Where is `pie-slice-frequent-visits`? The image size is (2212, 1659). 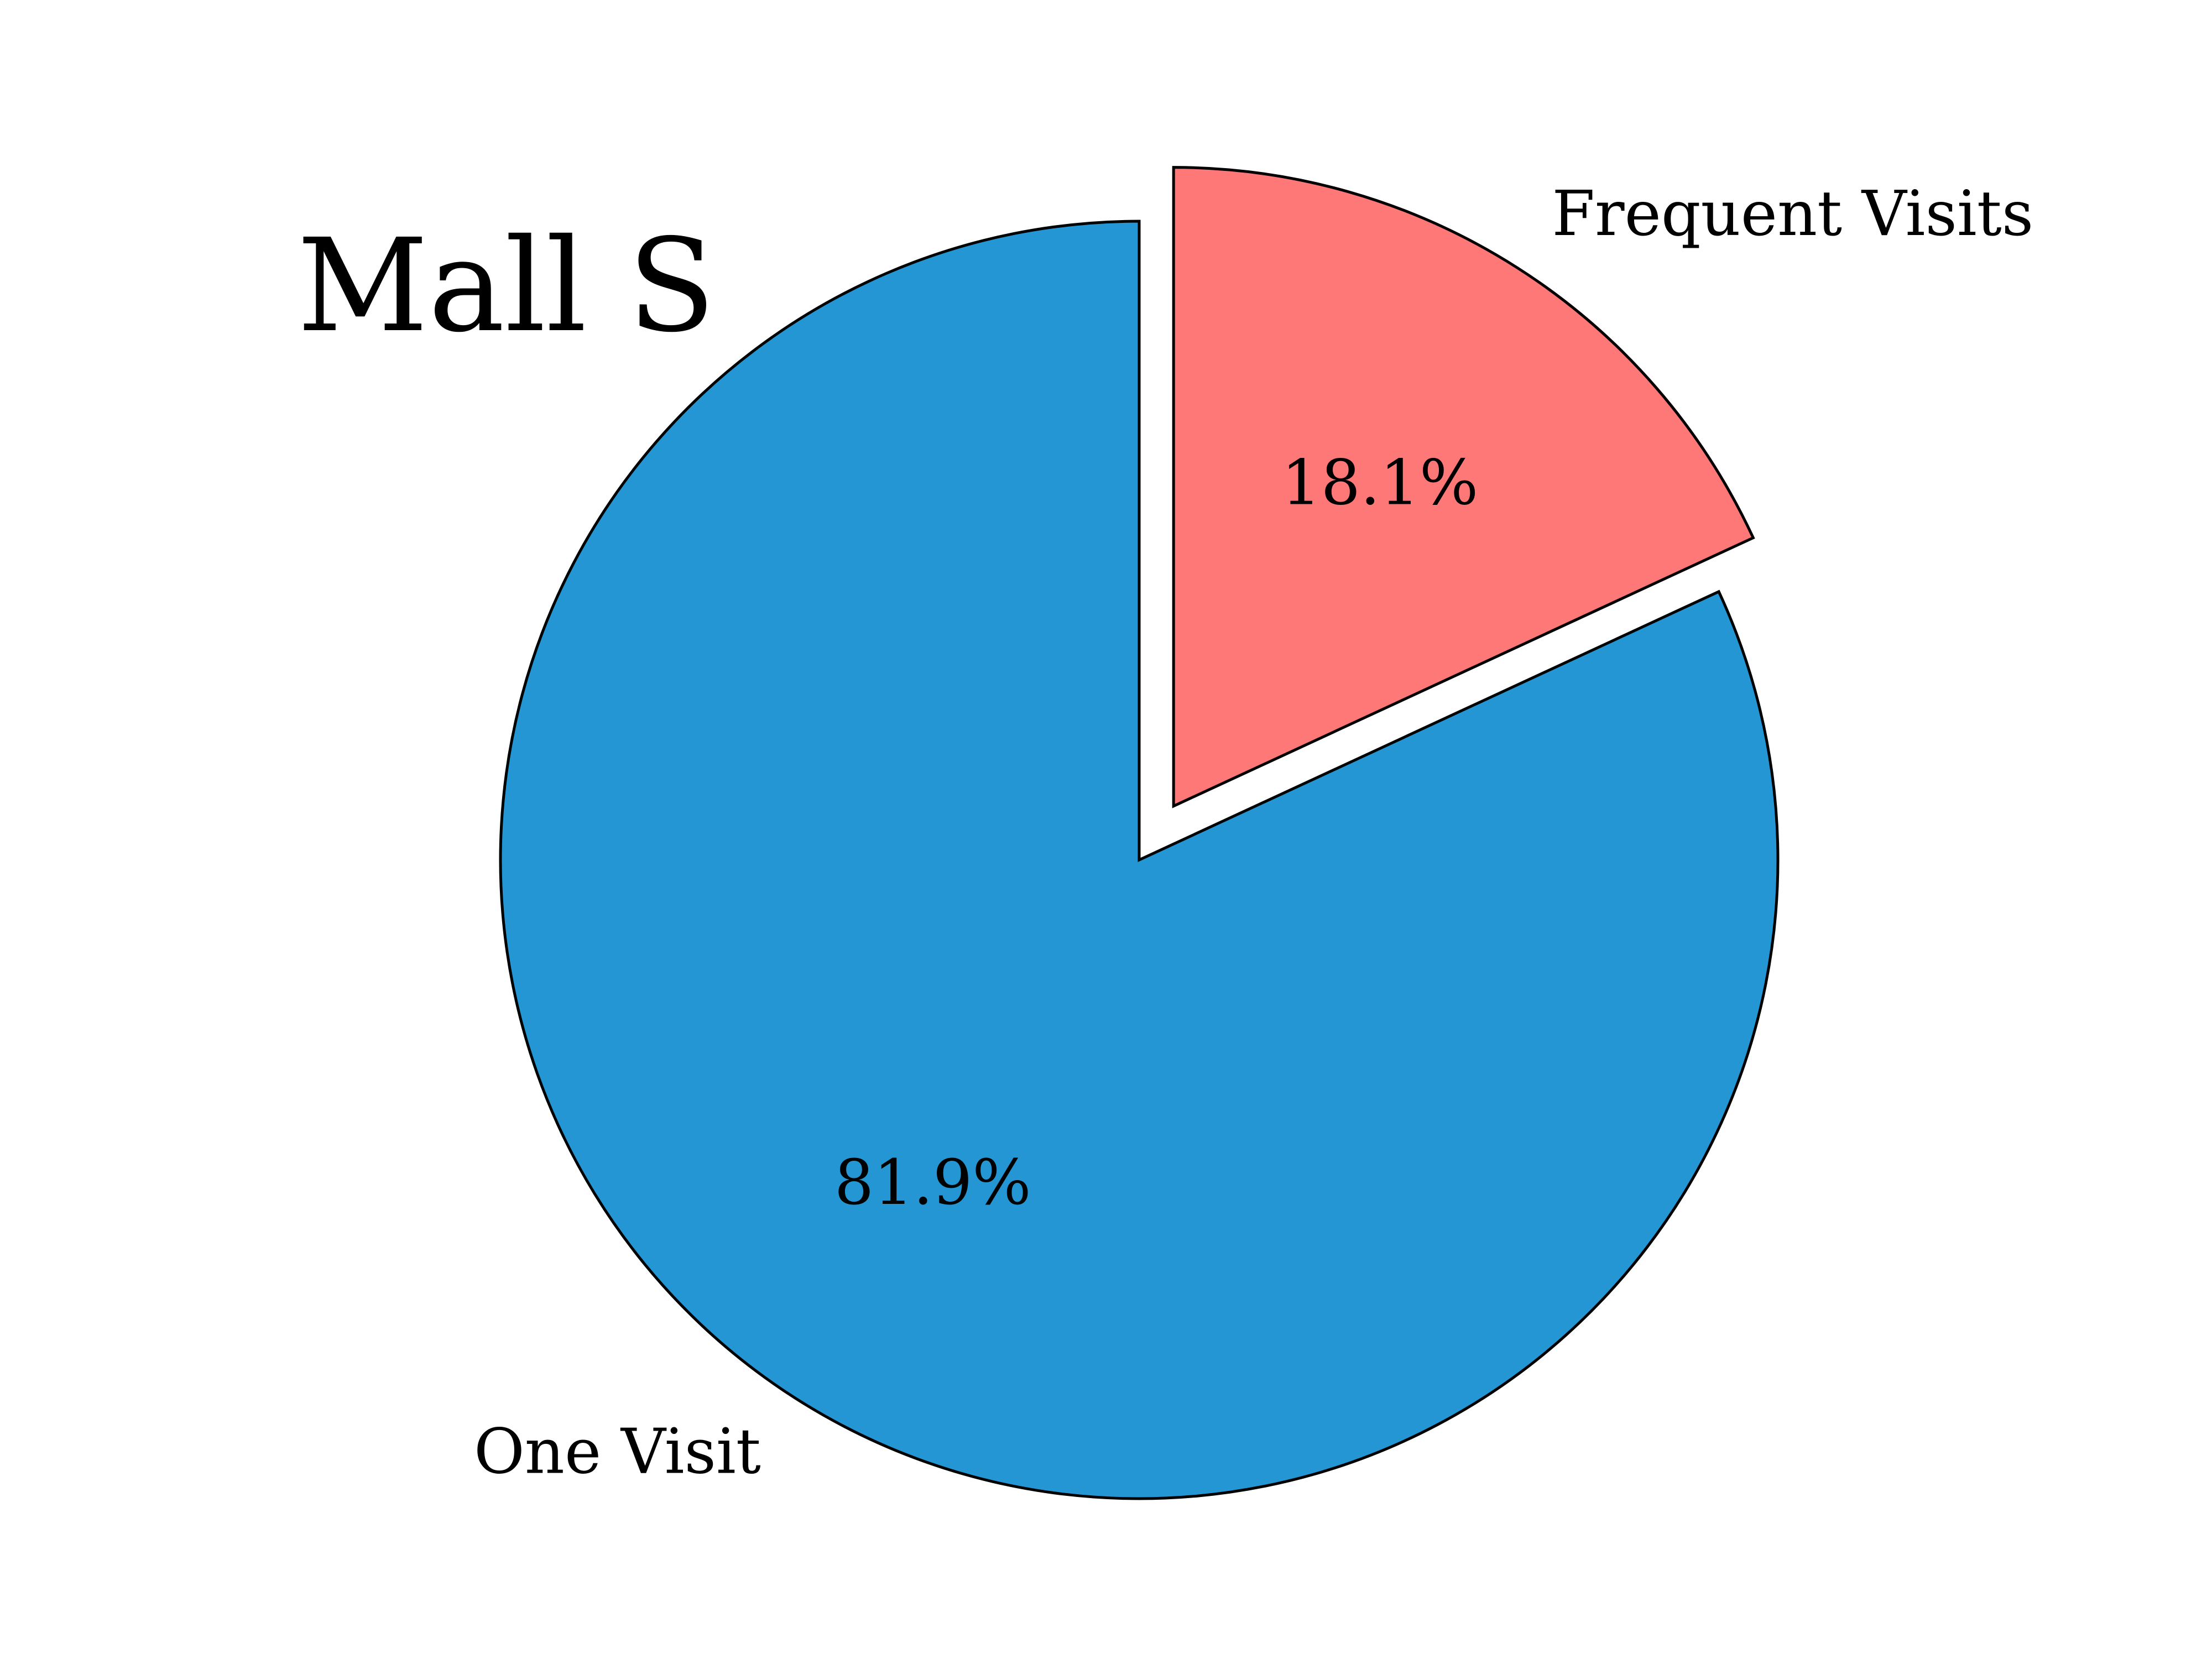
pie-slice-frequent-visits is located at coordinates (1464, 487).